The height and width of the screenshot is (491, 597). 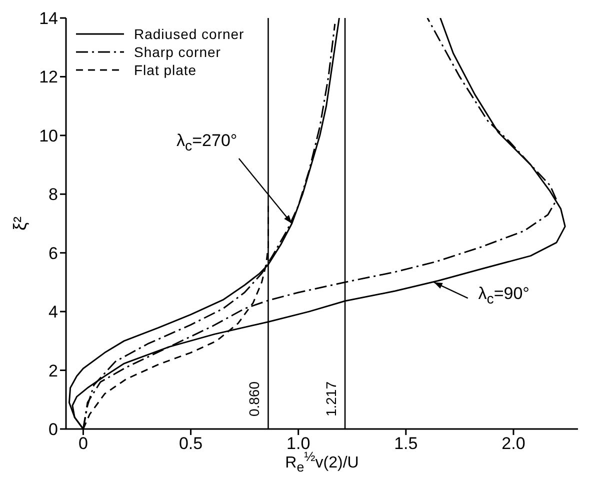 What do you see at coordinates (190, 444) in the screenshot?
I see `x-tick-label: 0.5` at bounding box center [190, 444].